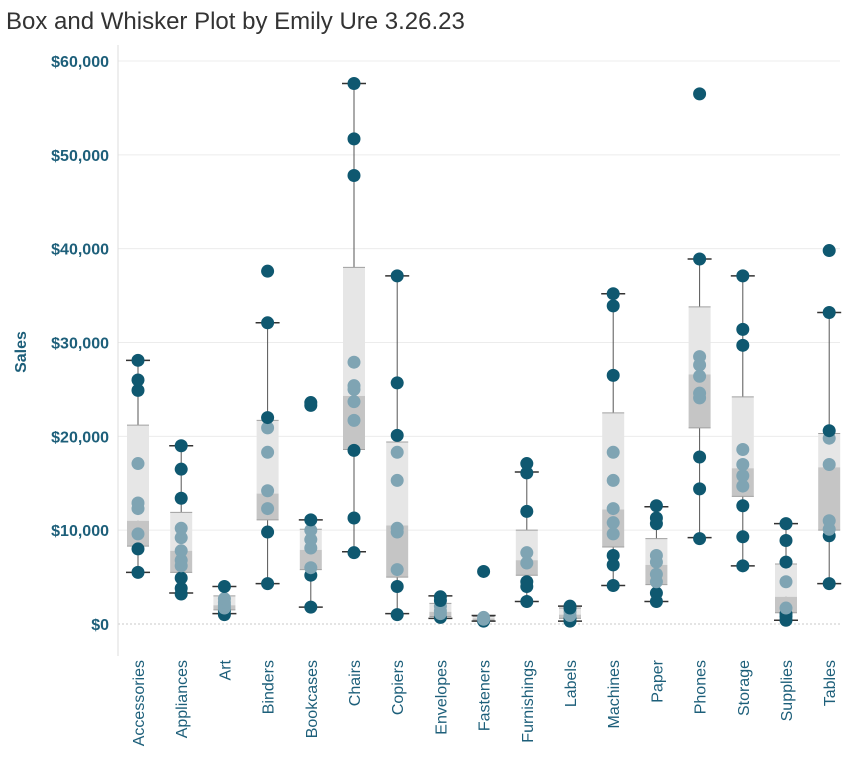  I want to click on box-storage, so click(742, 421).